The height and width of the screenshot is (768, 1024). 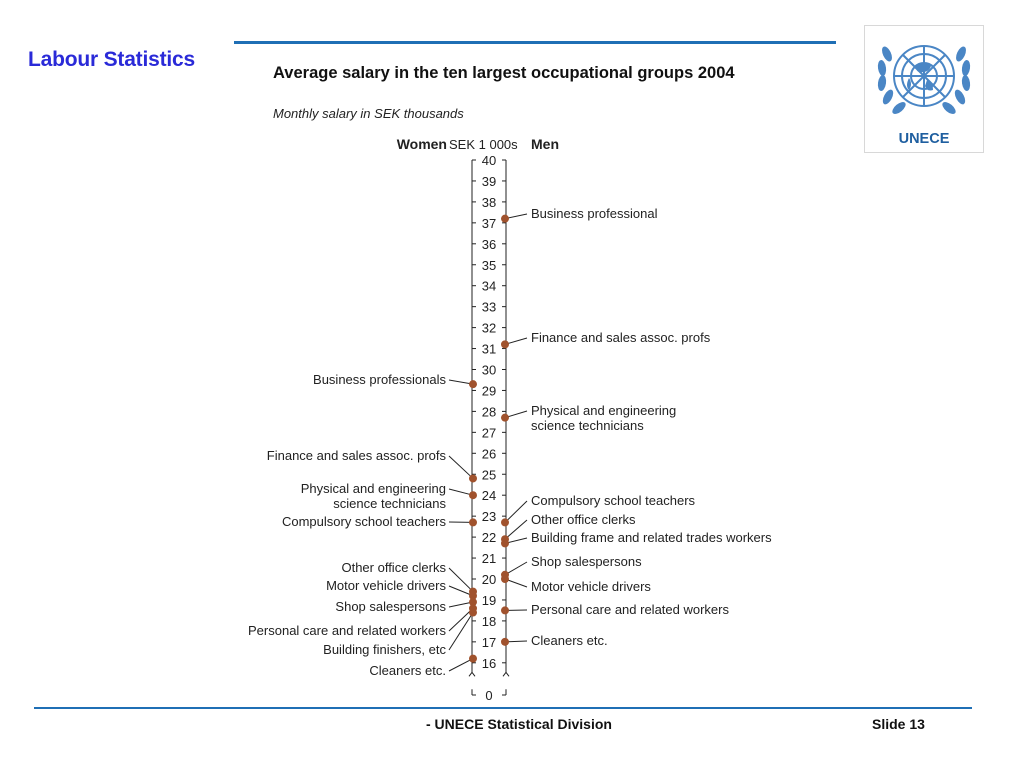 What do you see at coordinates (407, 670) in the screenshot?
I see `women-point-label: Cleaners etc.` at bounding box center [407, 670].